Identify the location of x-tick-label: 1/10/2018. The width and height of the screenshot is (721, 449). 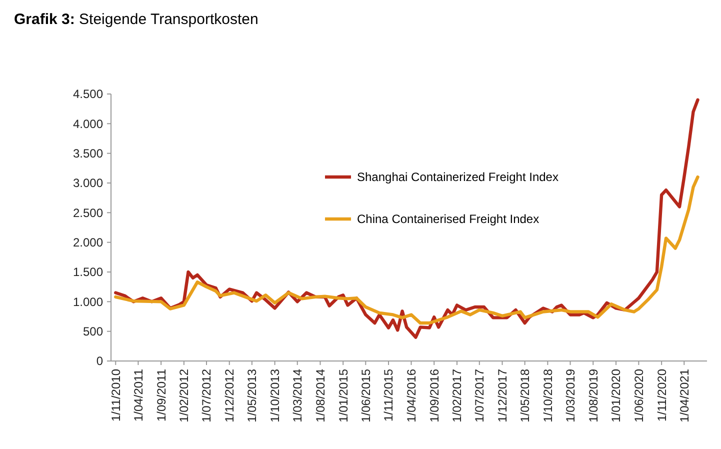
(547, 395).